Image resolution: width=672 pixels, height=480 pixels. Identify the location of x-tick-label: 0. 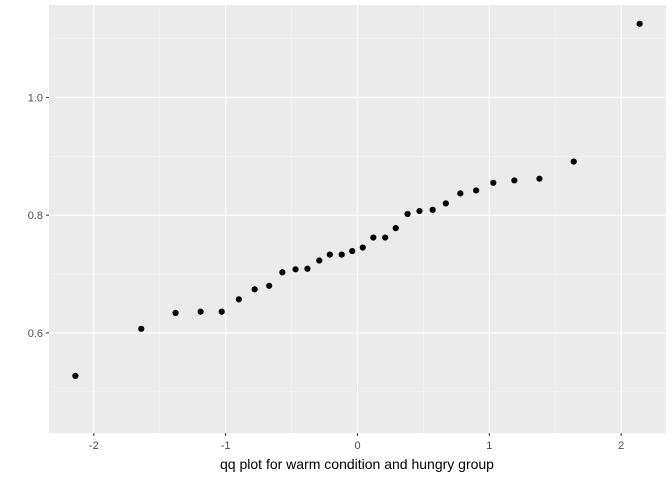
(357, 446).